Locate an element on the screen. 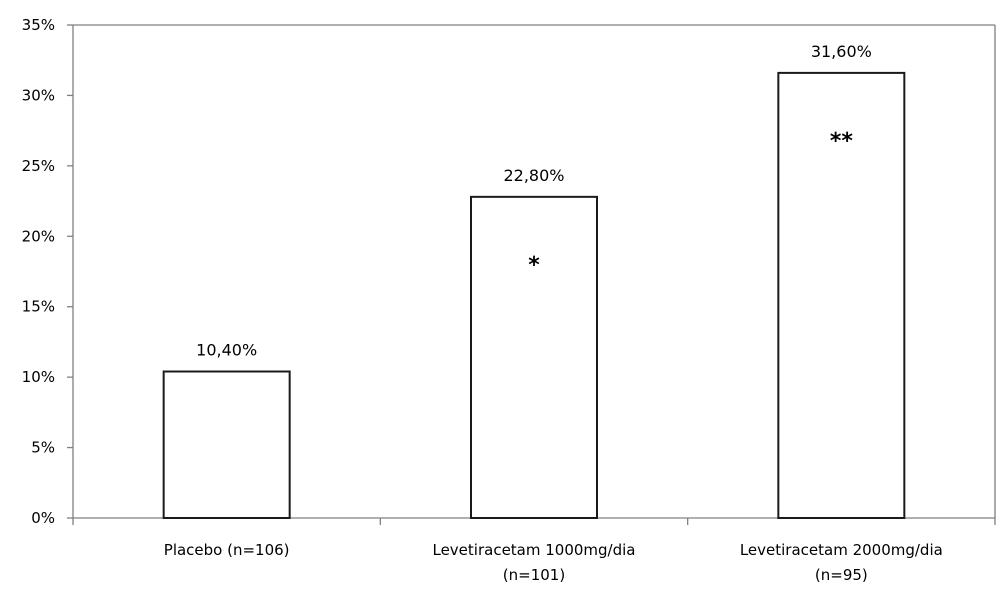 The width and height of the screenshot is (1003, 590). data-label: 31,60% is located at coordinates (841, 51).